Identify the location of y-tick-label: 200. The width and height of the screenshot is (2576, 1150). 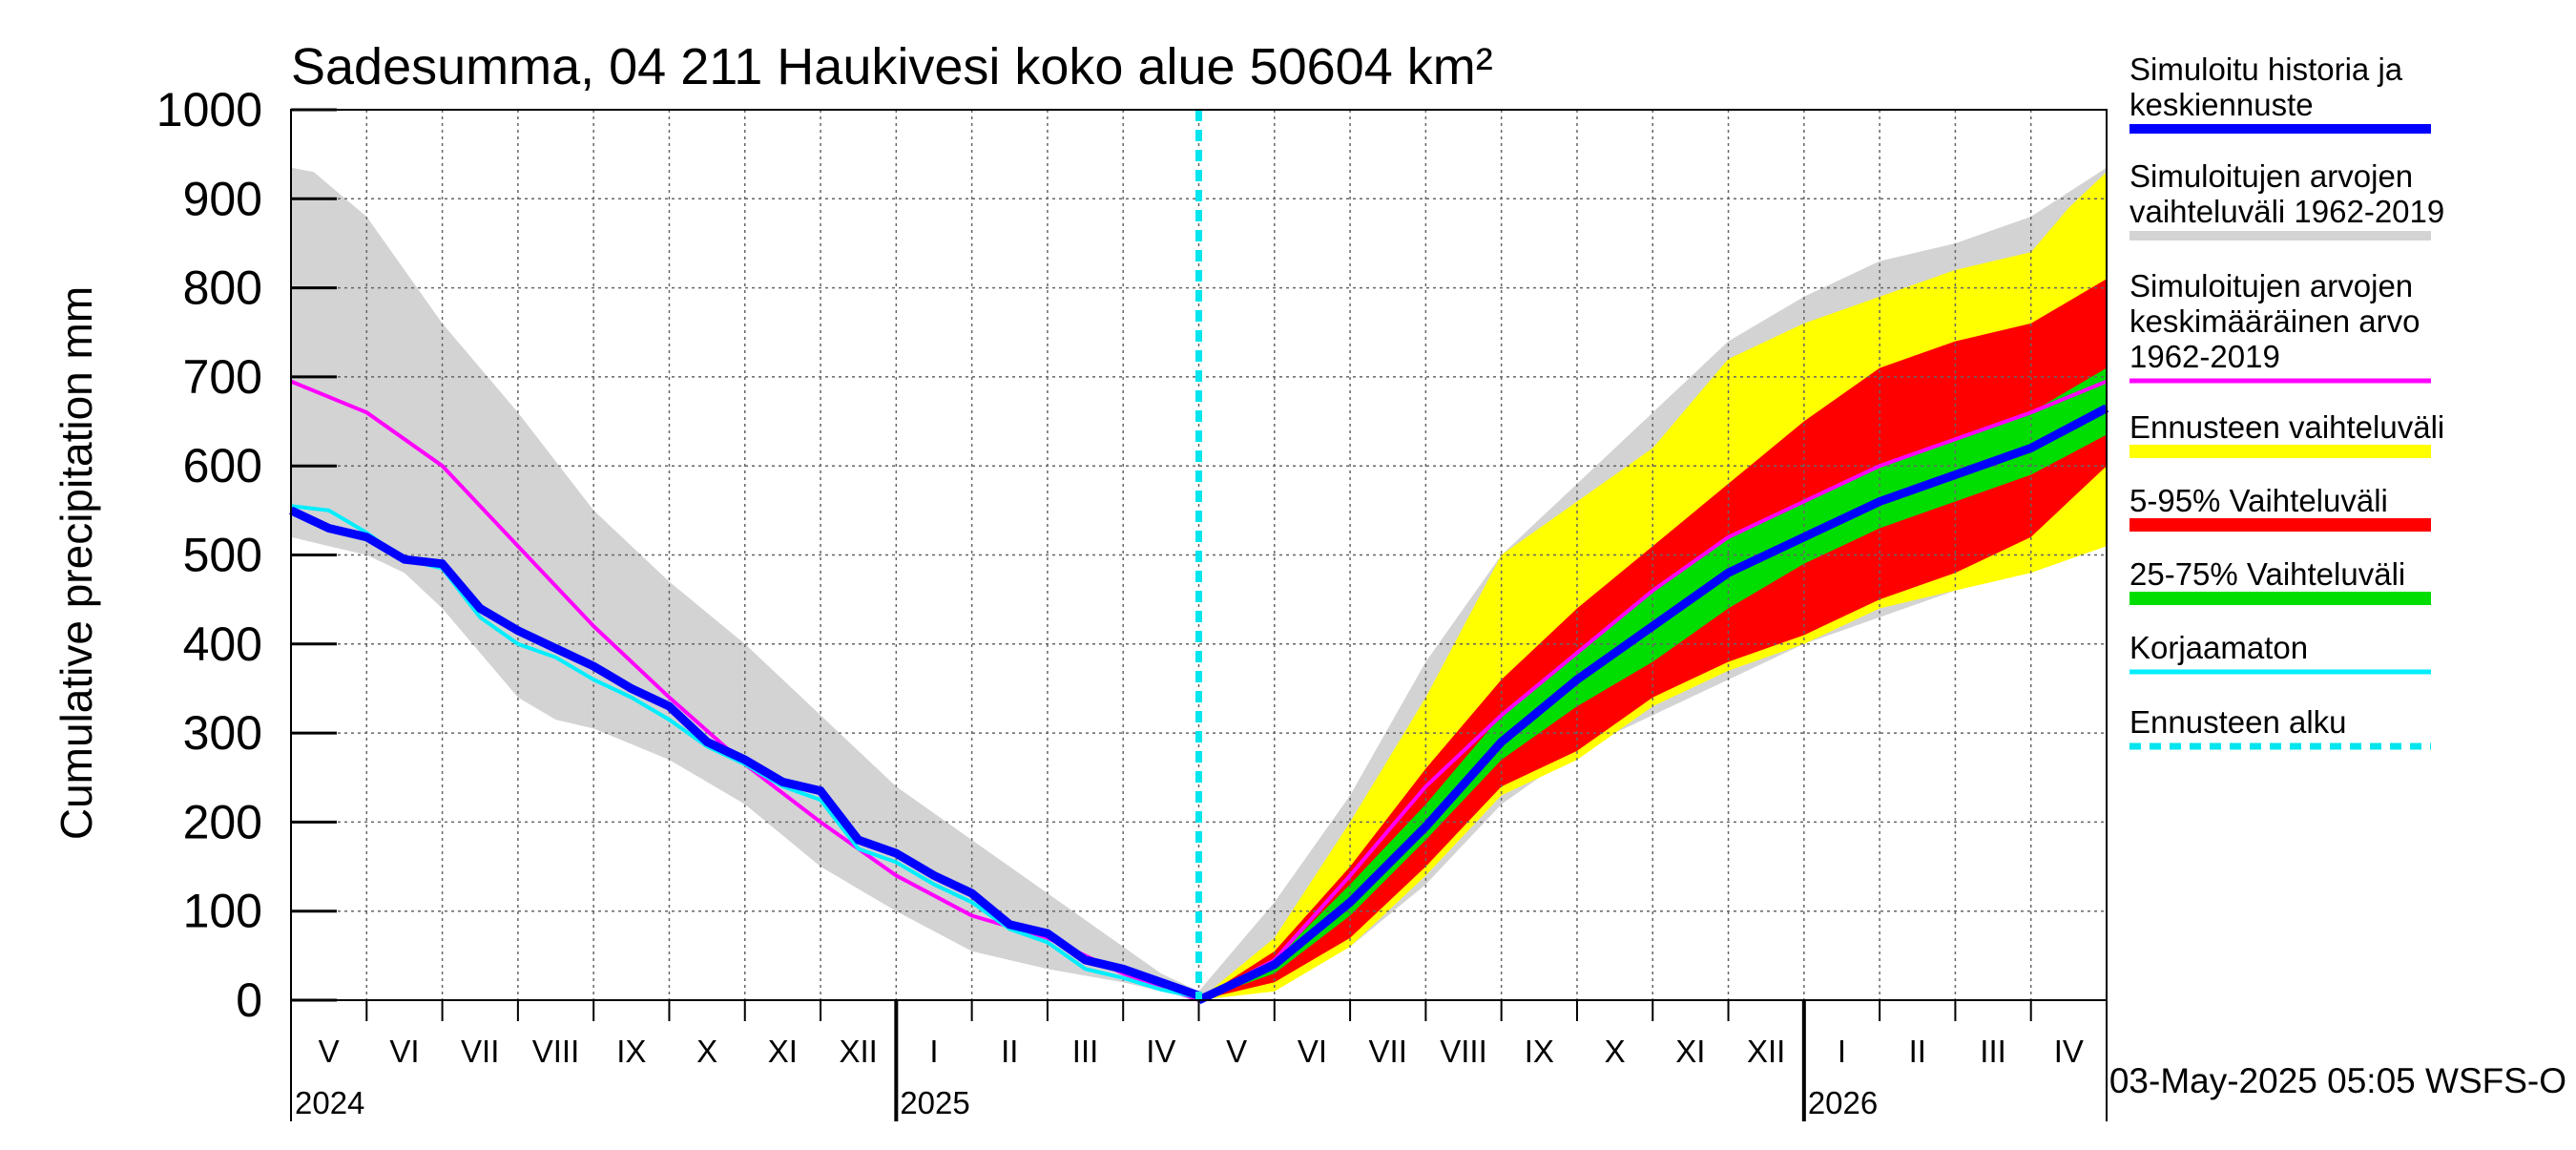
(222, 821).